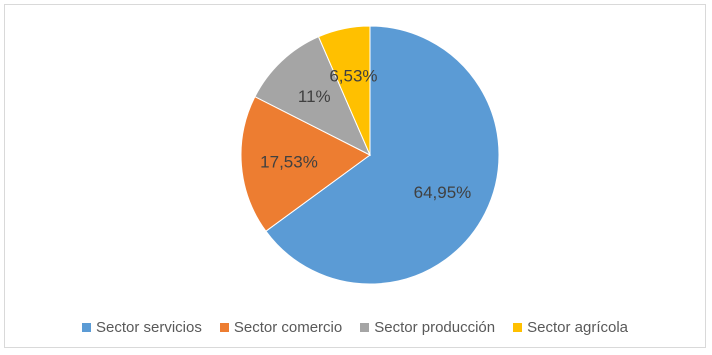 Image resolution: width=712 pixels, height=355 pixels. What do you see at coordinates (289, 162) in the screenshot?
I see `data-label-comercio: 17,53%` at bounding box center [289, 162].